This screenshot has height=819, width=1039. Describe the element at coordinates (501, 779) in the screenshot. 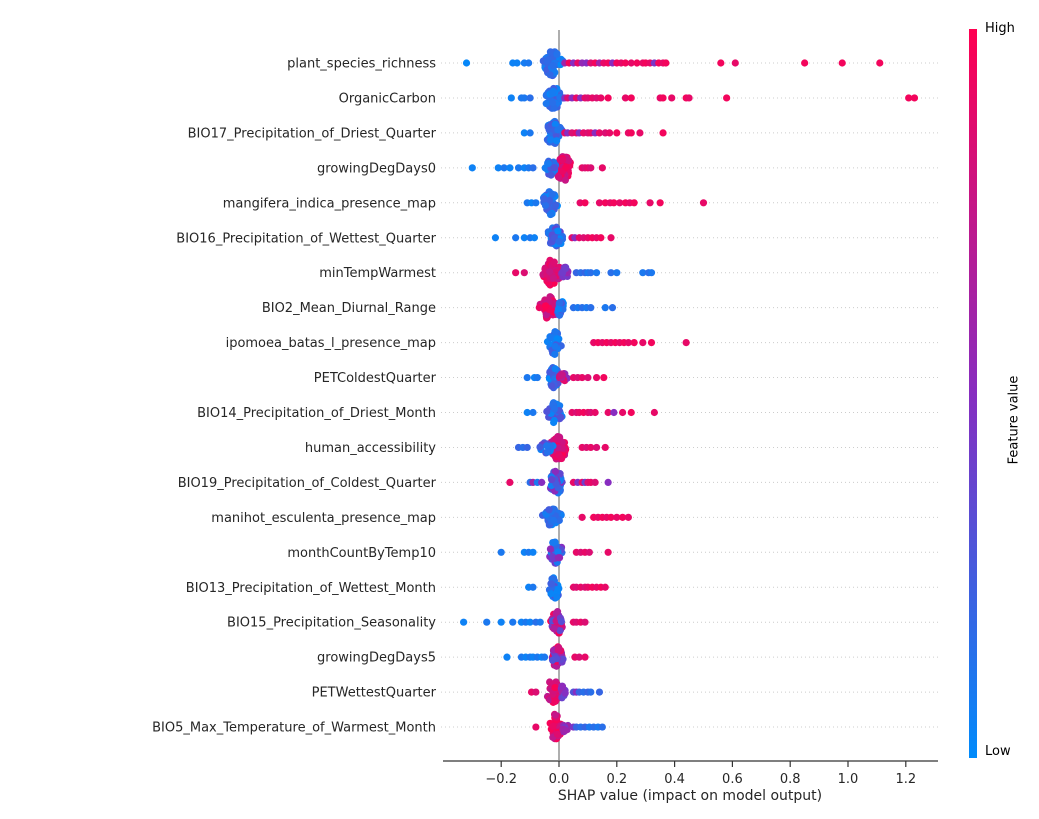

I see `x-tick-label: −0.2` at that location.